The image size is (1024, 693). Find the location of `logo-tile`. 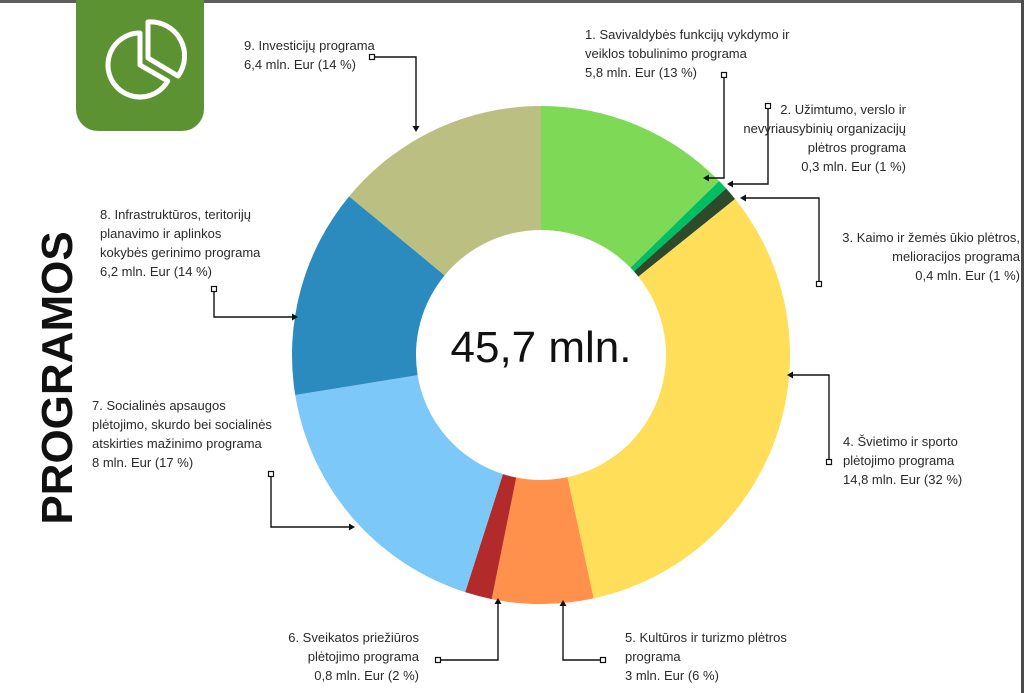

logo-tile is located at coordinates (140, 65).